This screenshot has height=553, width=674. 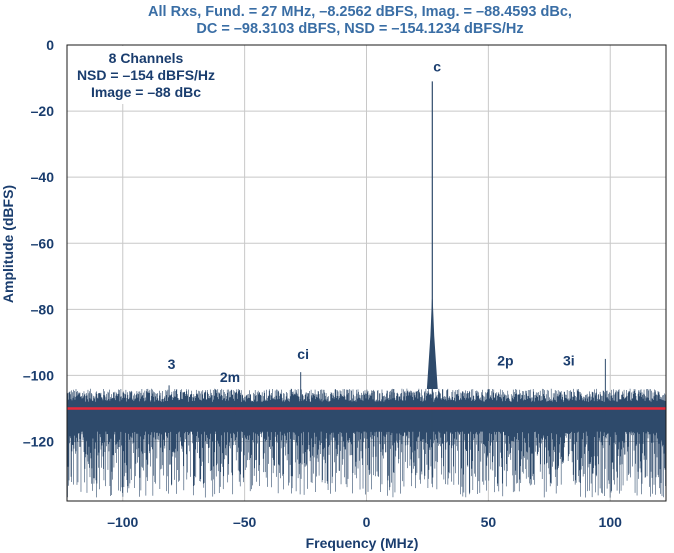 What do you see at coordinates (50, 45) in the screenshot?
I see `y-tick-label: 0` at bounding box center [50, 45].